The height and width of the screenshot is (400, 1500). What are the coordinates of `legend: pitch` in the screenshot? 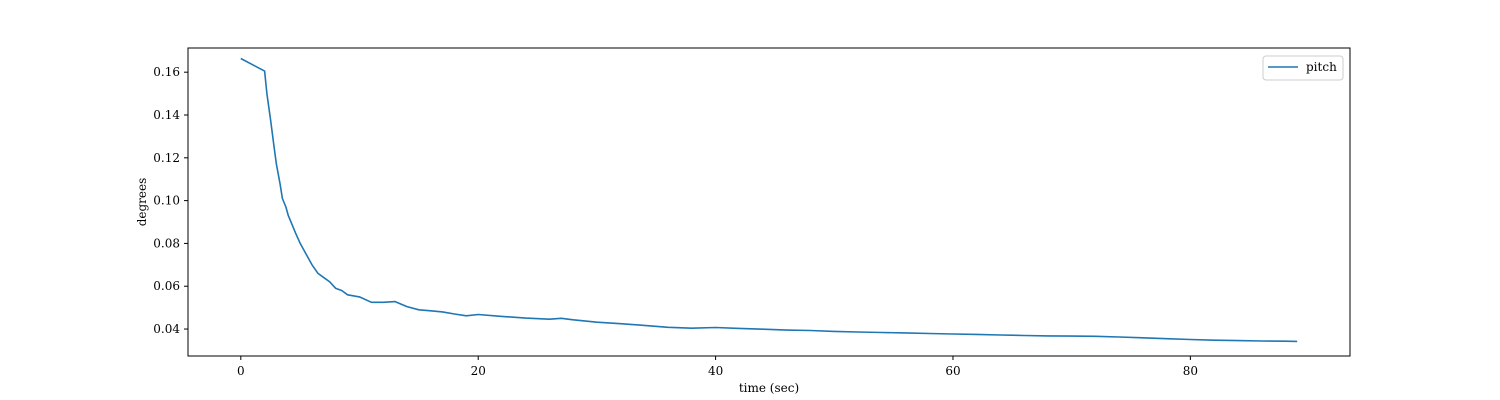 It's located at (1303, 68).